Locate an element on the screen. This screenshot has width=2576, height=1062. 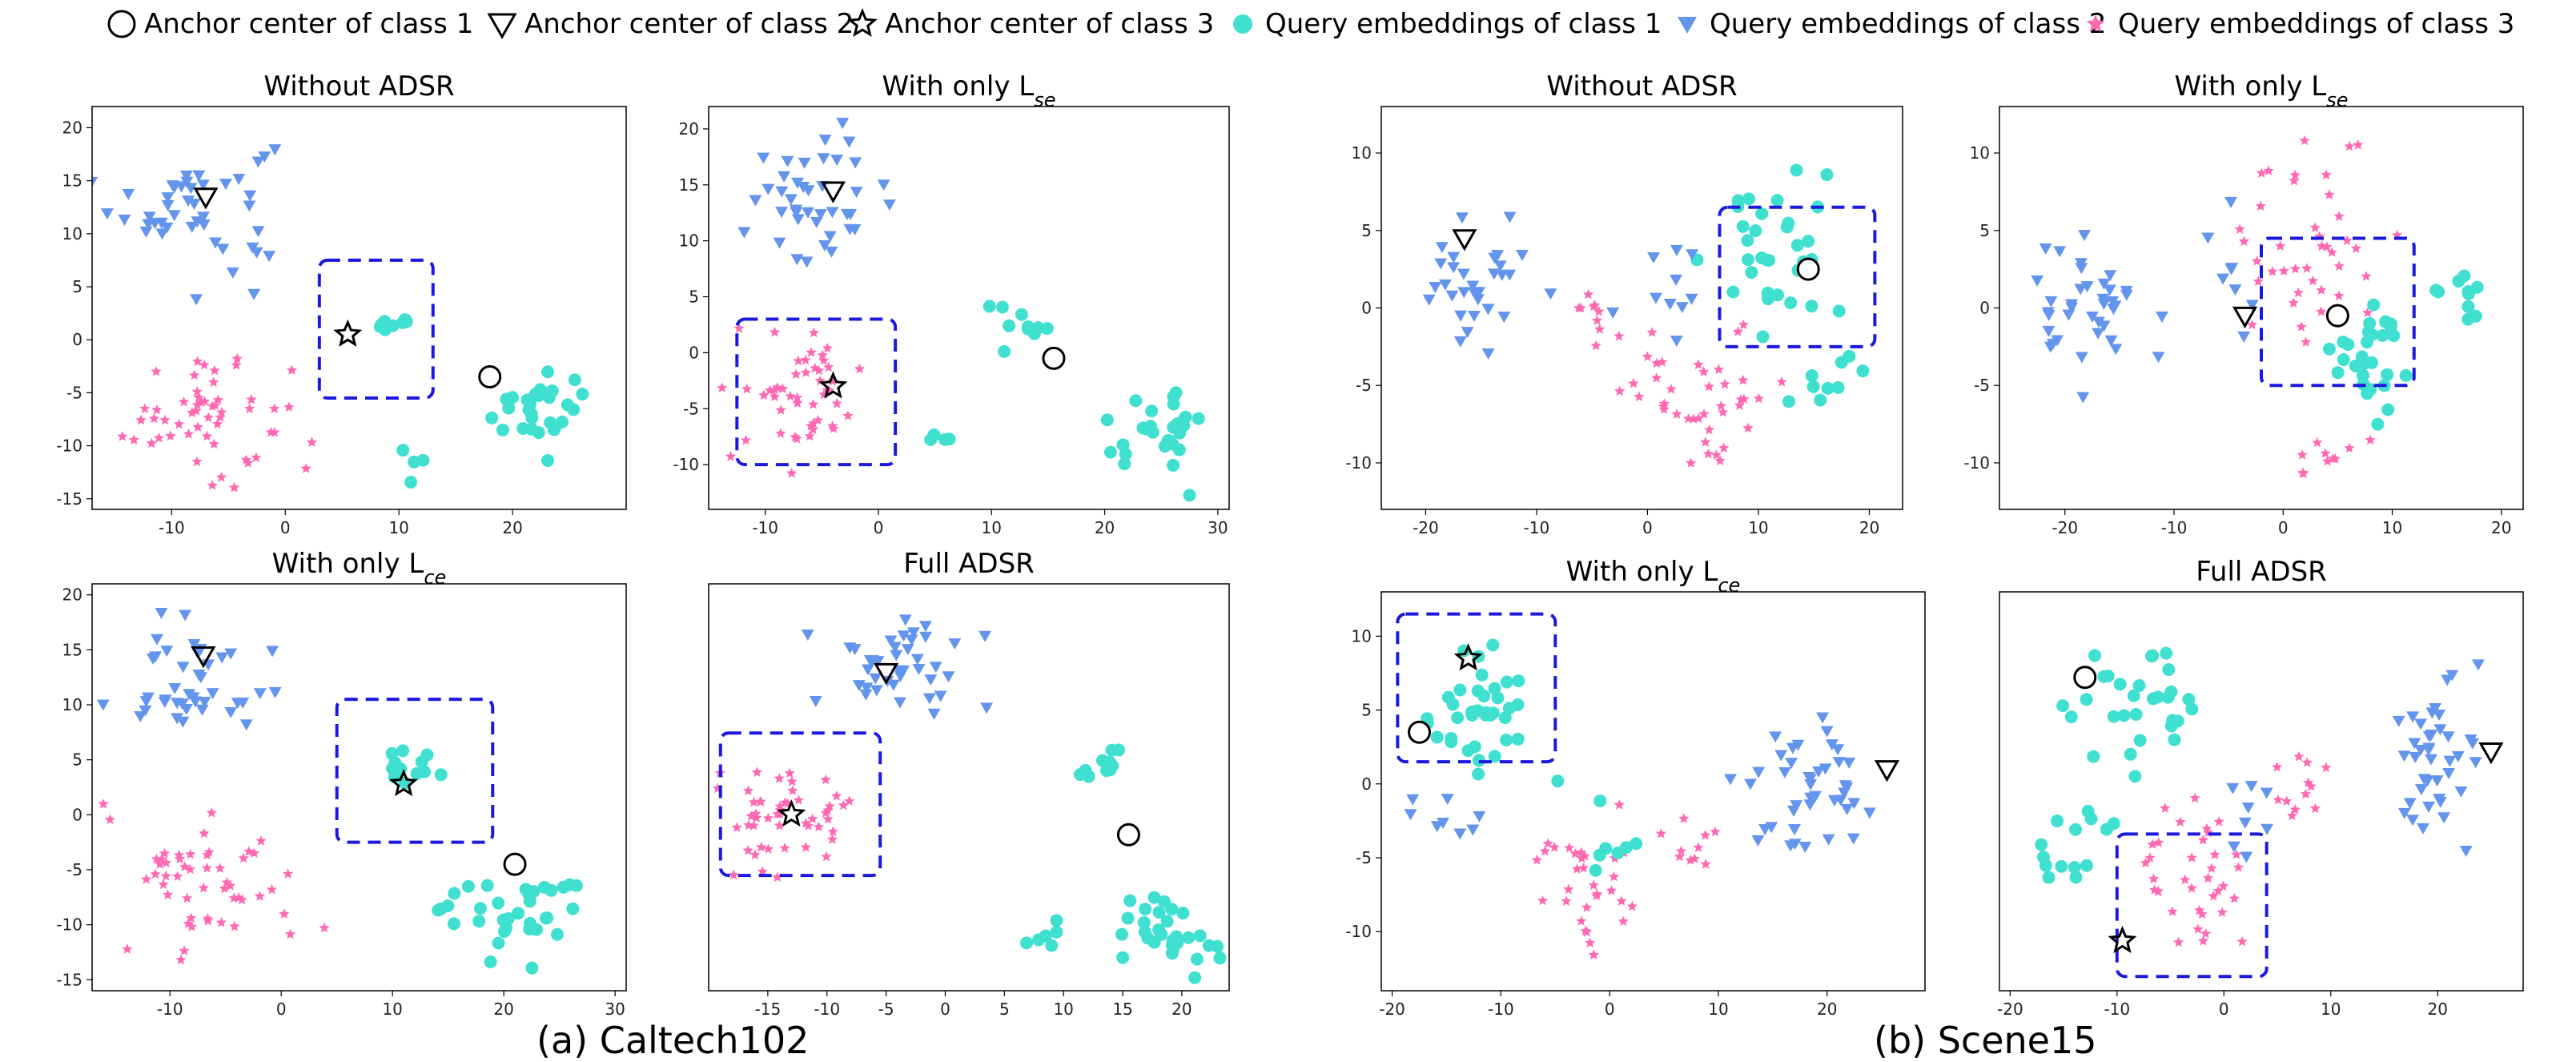
panel-title-text: With only L is located at coordinates (2251, 86).